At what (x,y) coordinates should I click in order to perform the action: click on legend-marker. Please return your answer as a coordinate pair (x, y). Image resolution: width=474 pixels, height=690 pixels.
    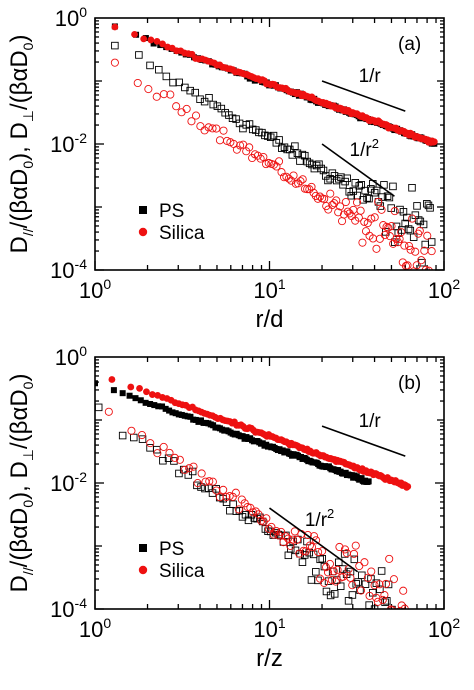
    Looking at the image, I should click on (143, 210).